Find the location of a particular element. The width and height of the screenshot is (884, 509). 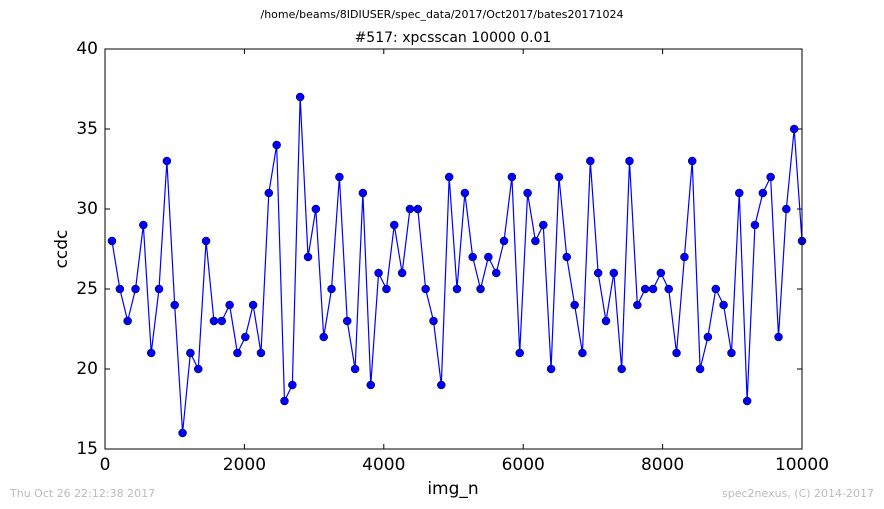

y-axis-label: ccdc is located at coordinates (62, 249).